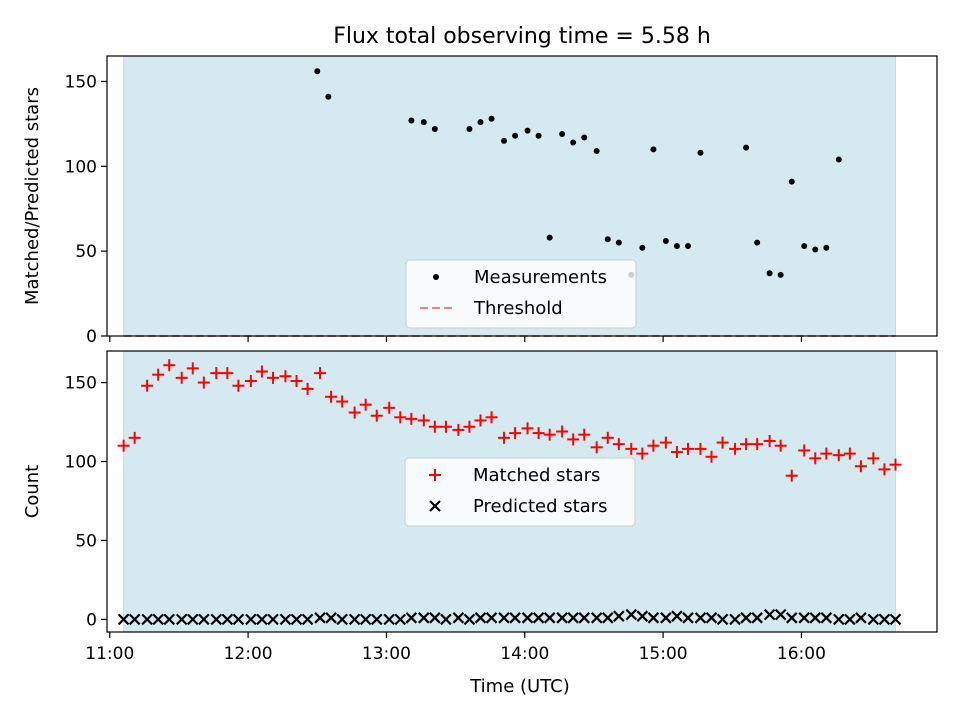 The image size is (960, 720). I want to click on chart-title: Flux total observing time = 5.58 h, so click(522, 36).